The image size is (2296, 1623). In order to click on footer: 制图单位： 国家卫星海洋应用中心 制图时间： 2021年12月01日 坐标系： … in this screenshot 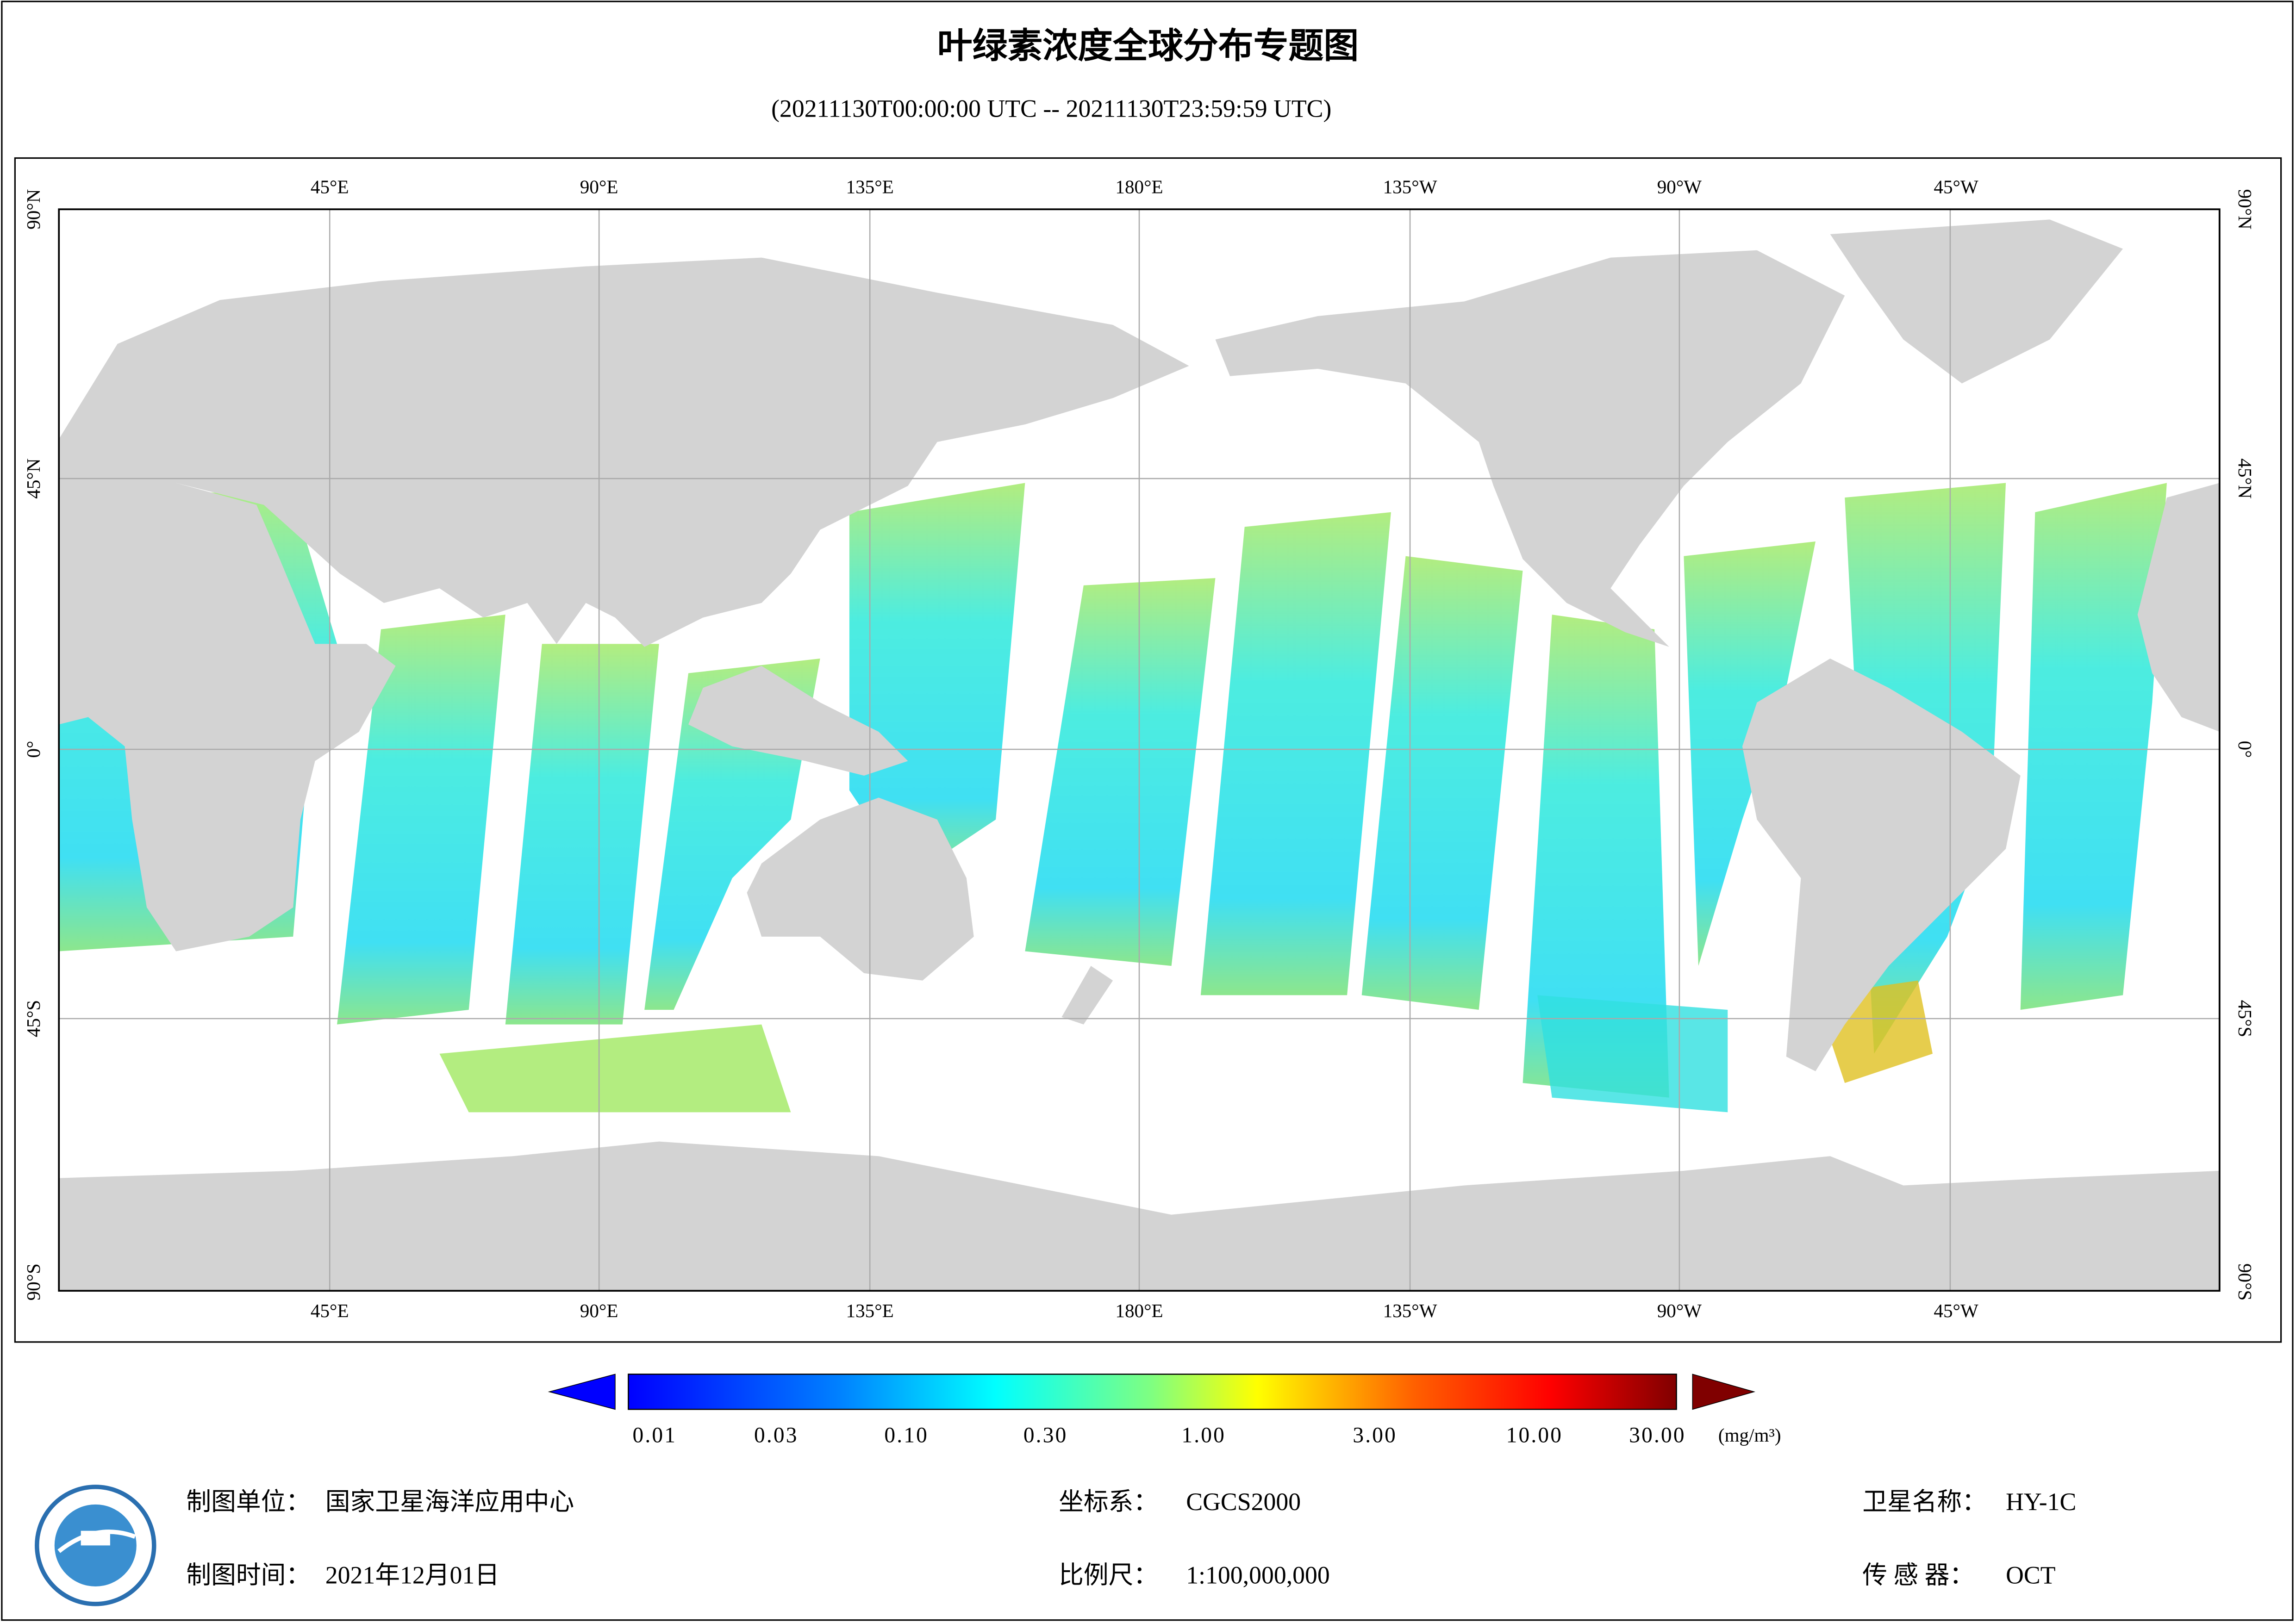, I will do `click(1131, 1538)`.